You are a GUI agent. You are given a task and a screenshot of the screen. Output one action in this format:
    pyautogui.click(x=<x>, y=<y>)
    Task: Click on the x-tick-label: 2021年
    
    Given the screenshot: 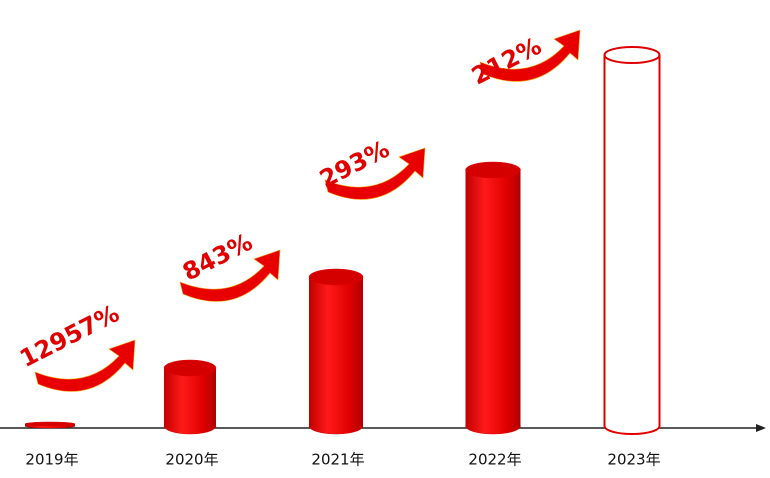 What is the action you would take?
    pyautogui.click(x=337, y=460)
    